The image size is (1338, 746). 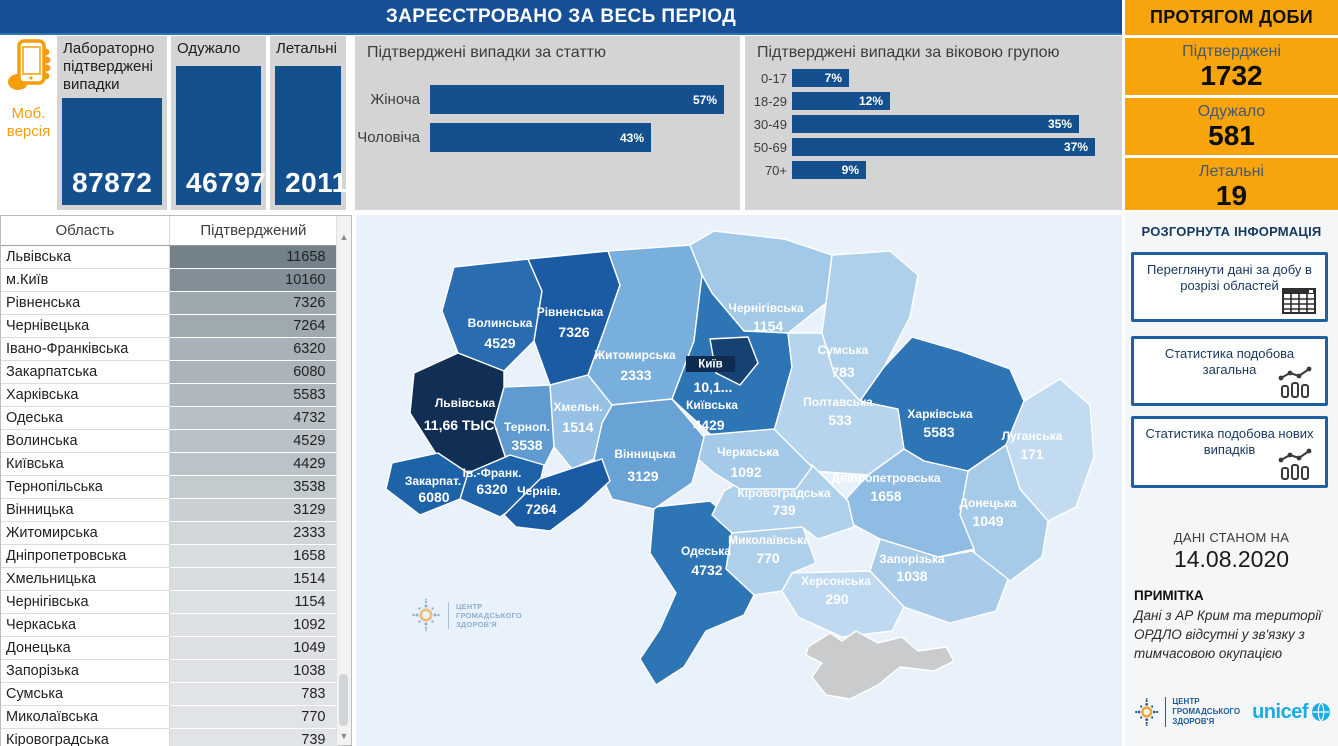 I want to click on region-name-cell: Хмельницька, so click(x=85, y=579).